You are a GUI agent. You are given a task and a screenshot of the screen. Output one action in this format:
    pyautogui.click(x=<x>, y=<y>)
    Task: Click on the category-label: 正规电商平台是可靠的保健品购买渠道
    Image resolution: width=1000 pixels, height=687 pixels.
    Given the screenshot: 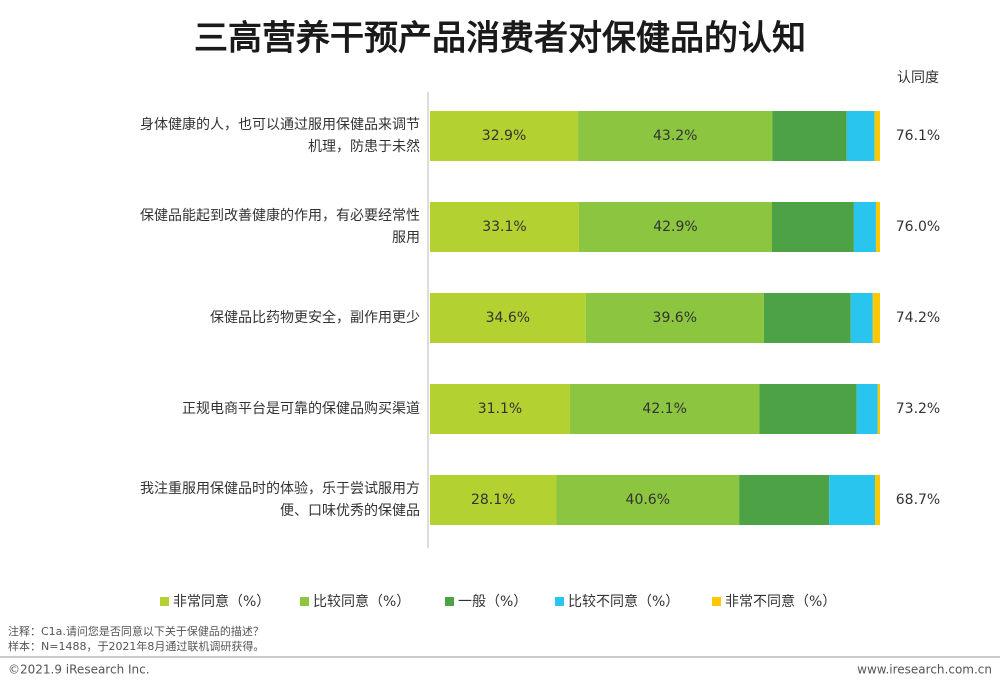 What is the action you would take?
    pyautogui.click(x=301, y=409)
    